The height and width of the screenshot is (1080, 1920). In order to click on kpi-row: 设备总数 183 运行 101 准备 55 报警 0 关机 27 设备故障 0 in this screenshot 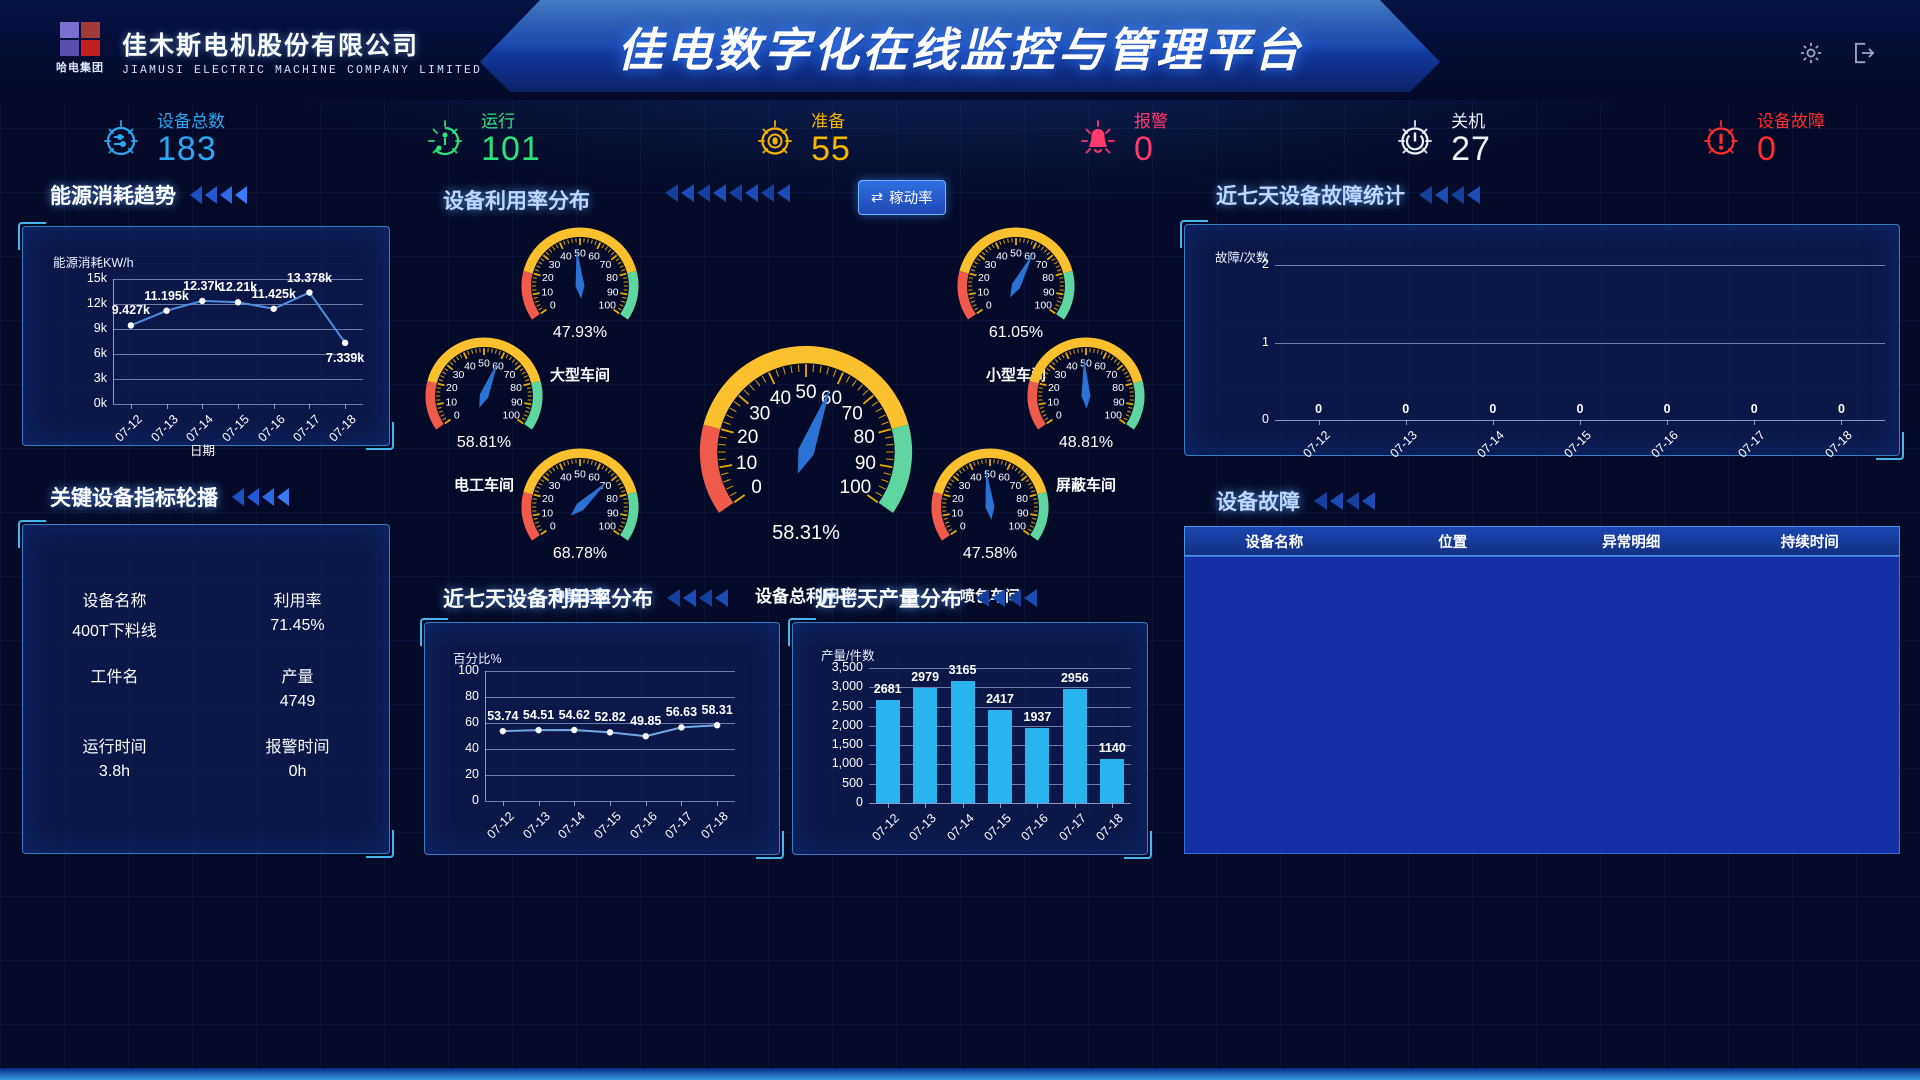, I will do `click(960, 139)`.